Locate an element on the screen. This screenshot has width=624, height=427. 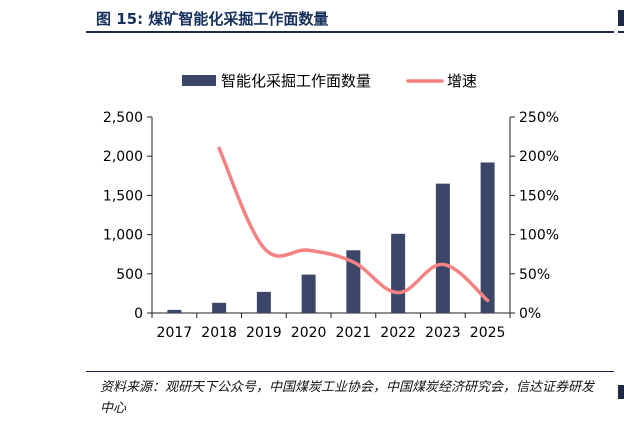
x-tick-label: 2019 is located at coordinates (264, 333).